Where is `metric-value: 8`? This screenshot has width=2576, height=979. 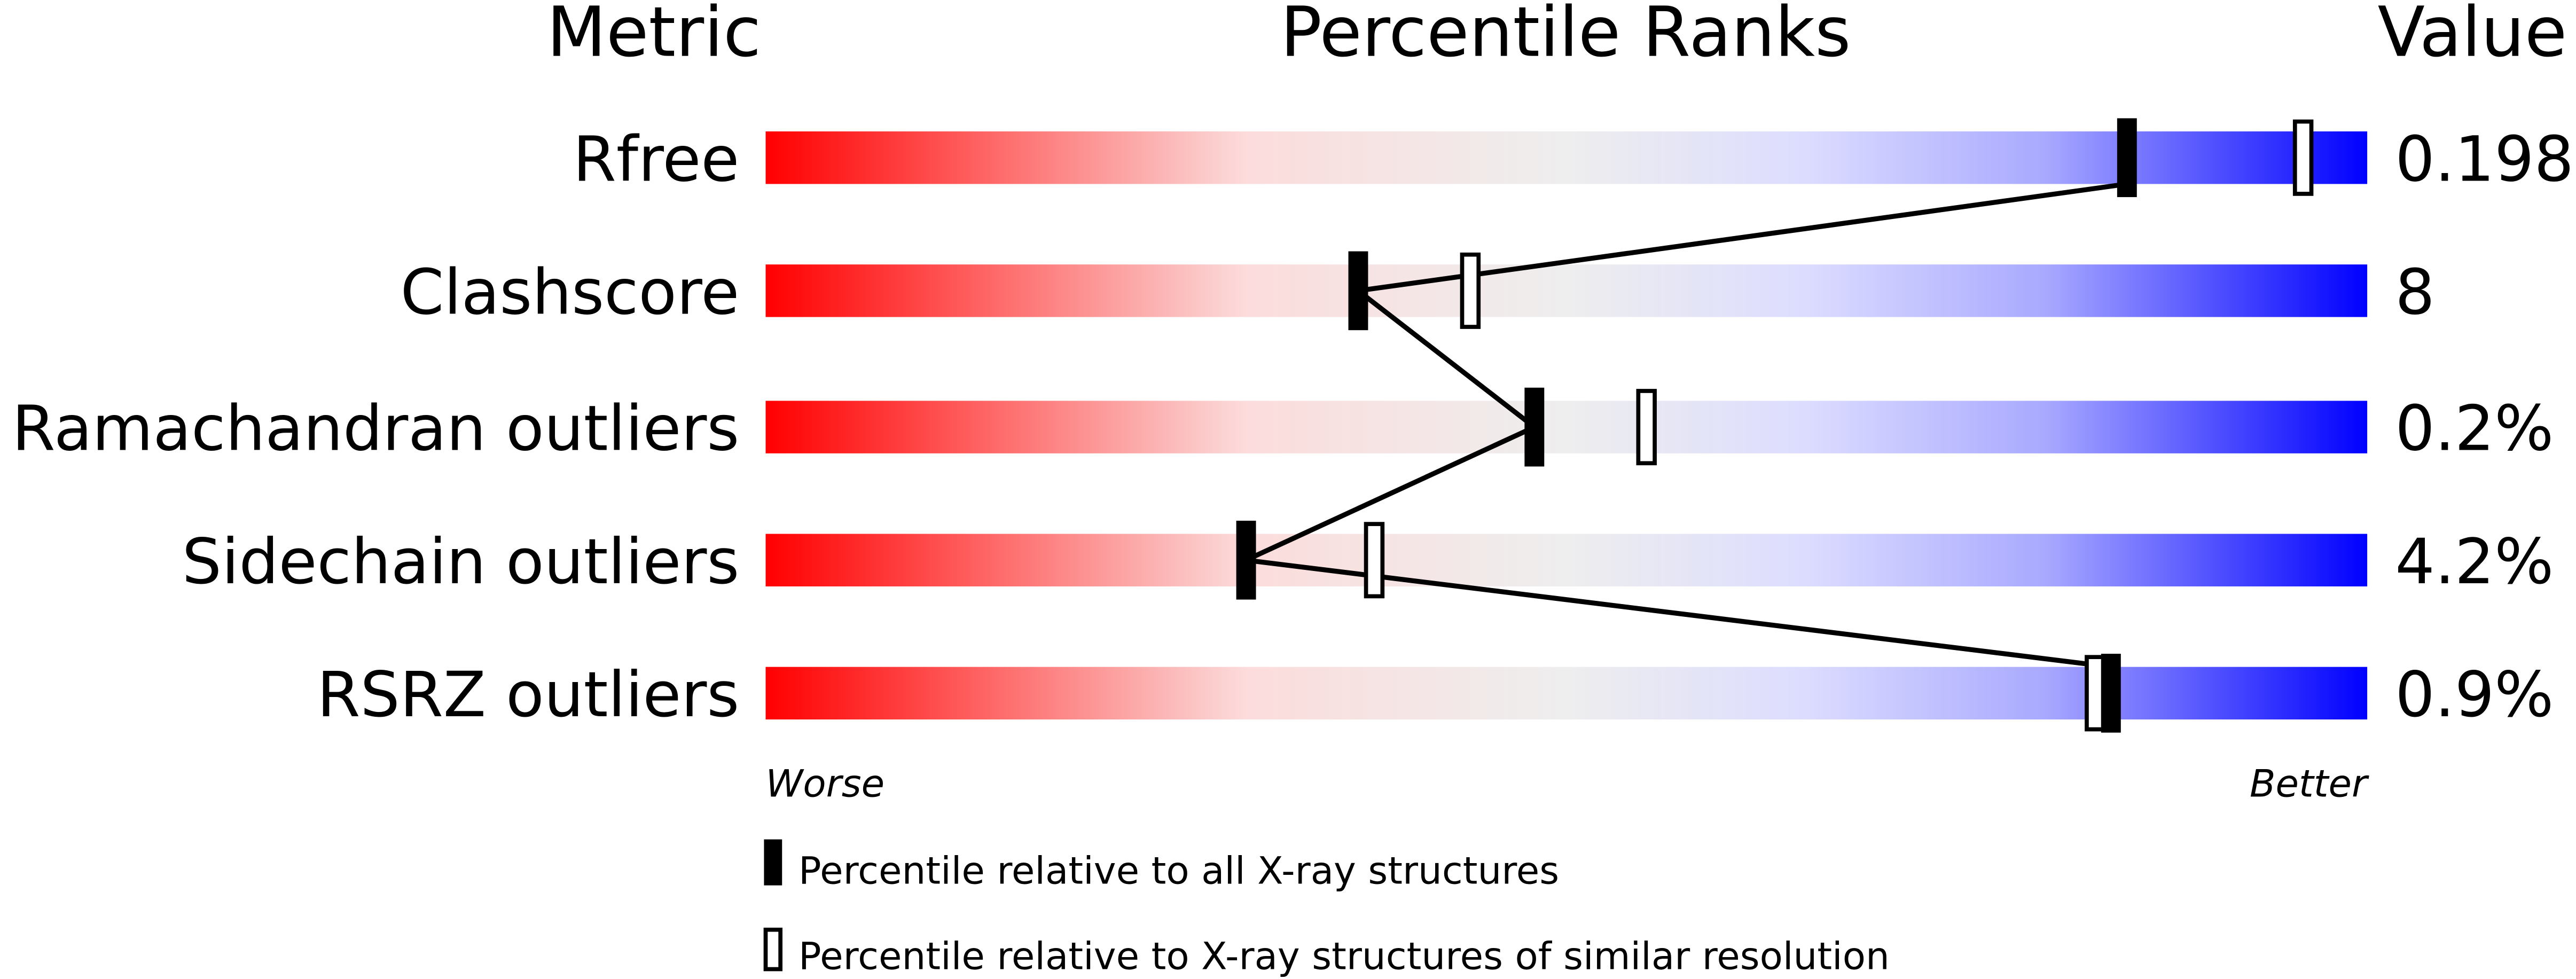 metric-value: 8 is located at coordinates (2414, 292).